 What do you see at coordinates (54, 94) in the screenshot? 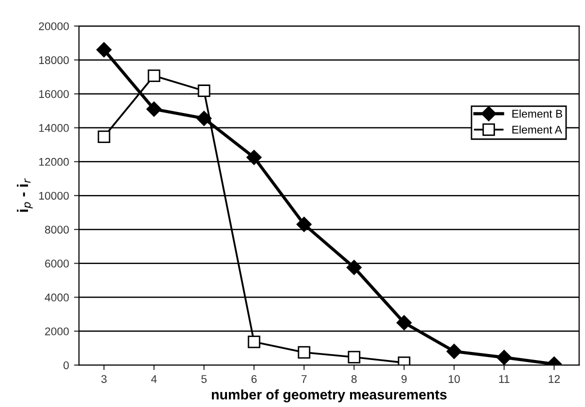
I see `y-tick-label: 16000` at bounding box center [54, 94].